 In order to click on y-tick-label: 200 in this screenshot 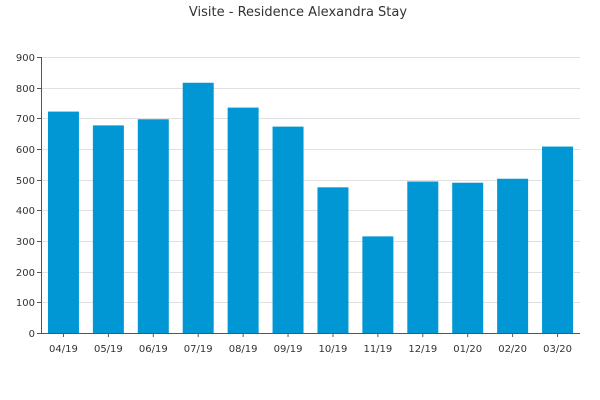, I will do `click(25, 273)`.